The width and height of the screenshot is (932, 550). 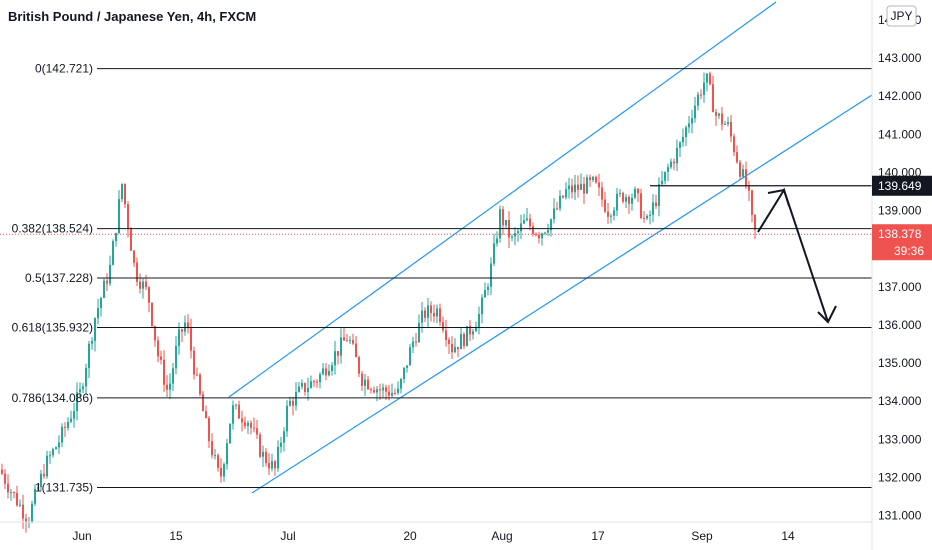 I want to click on fib-label: 0.618(135.932), so click(x=52, y=327).